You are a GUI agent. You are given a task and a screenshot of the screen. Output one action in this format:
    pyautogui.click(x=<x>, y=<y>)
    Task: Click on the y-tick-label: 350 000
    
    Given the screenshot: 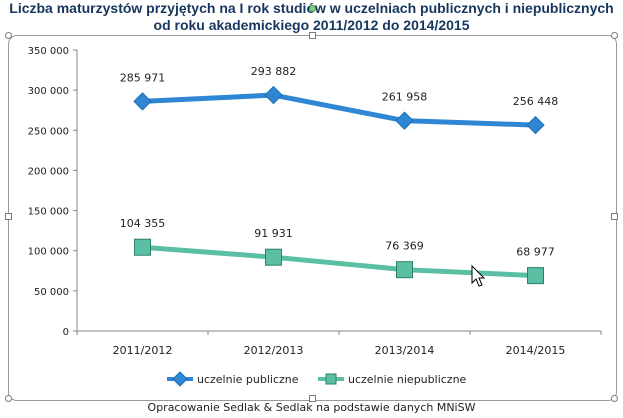 What is the action you would take?
    pyautogui.click(x=48, y=51)
    